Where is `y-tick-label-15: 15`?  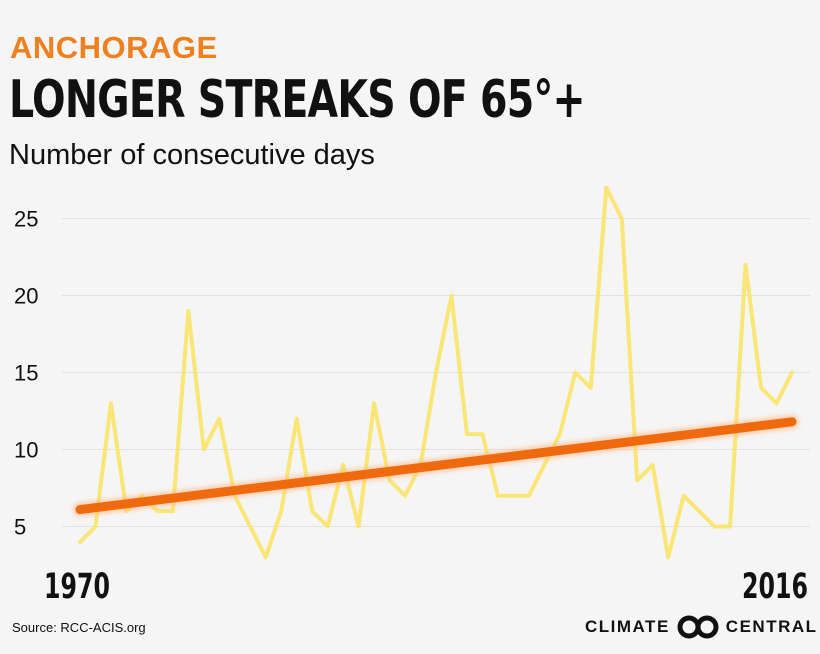
y-tick-label-15: 15 is located at coordinates (26, 373).